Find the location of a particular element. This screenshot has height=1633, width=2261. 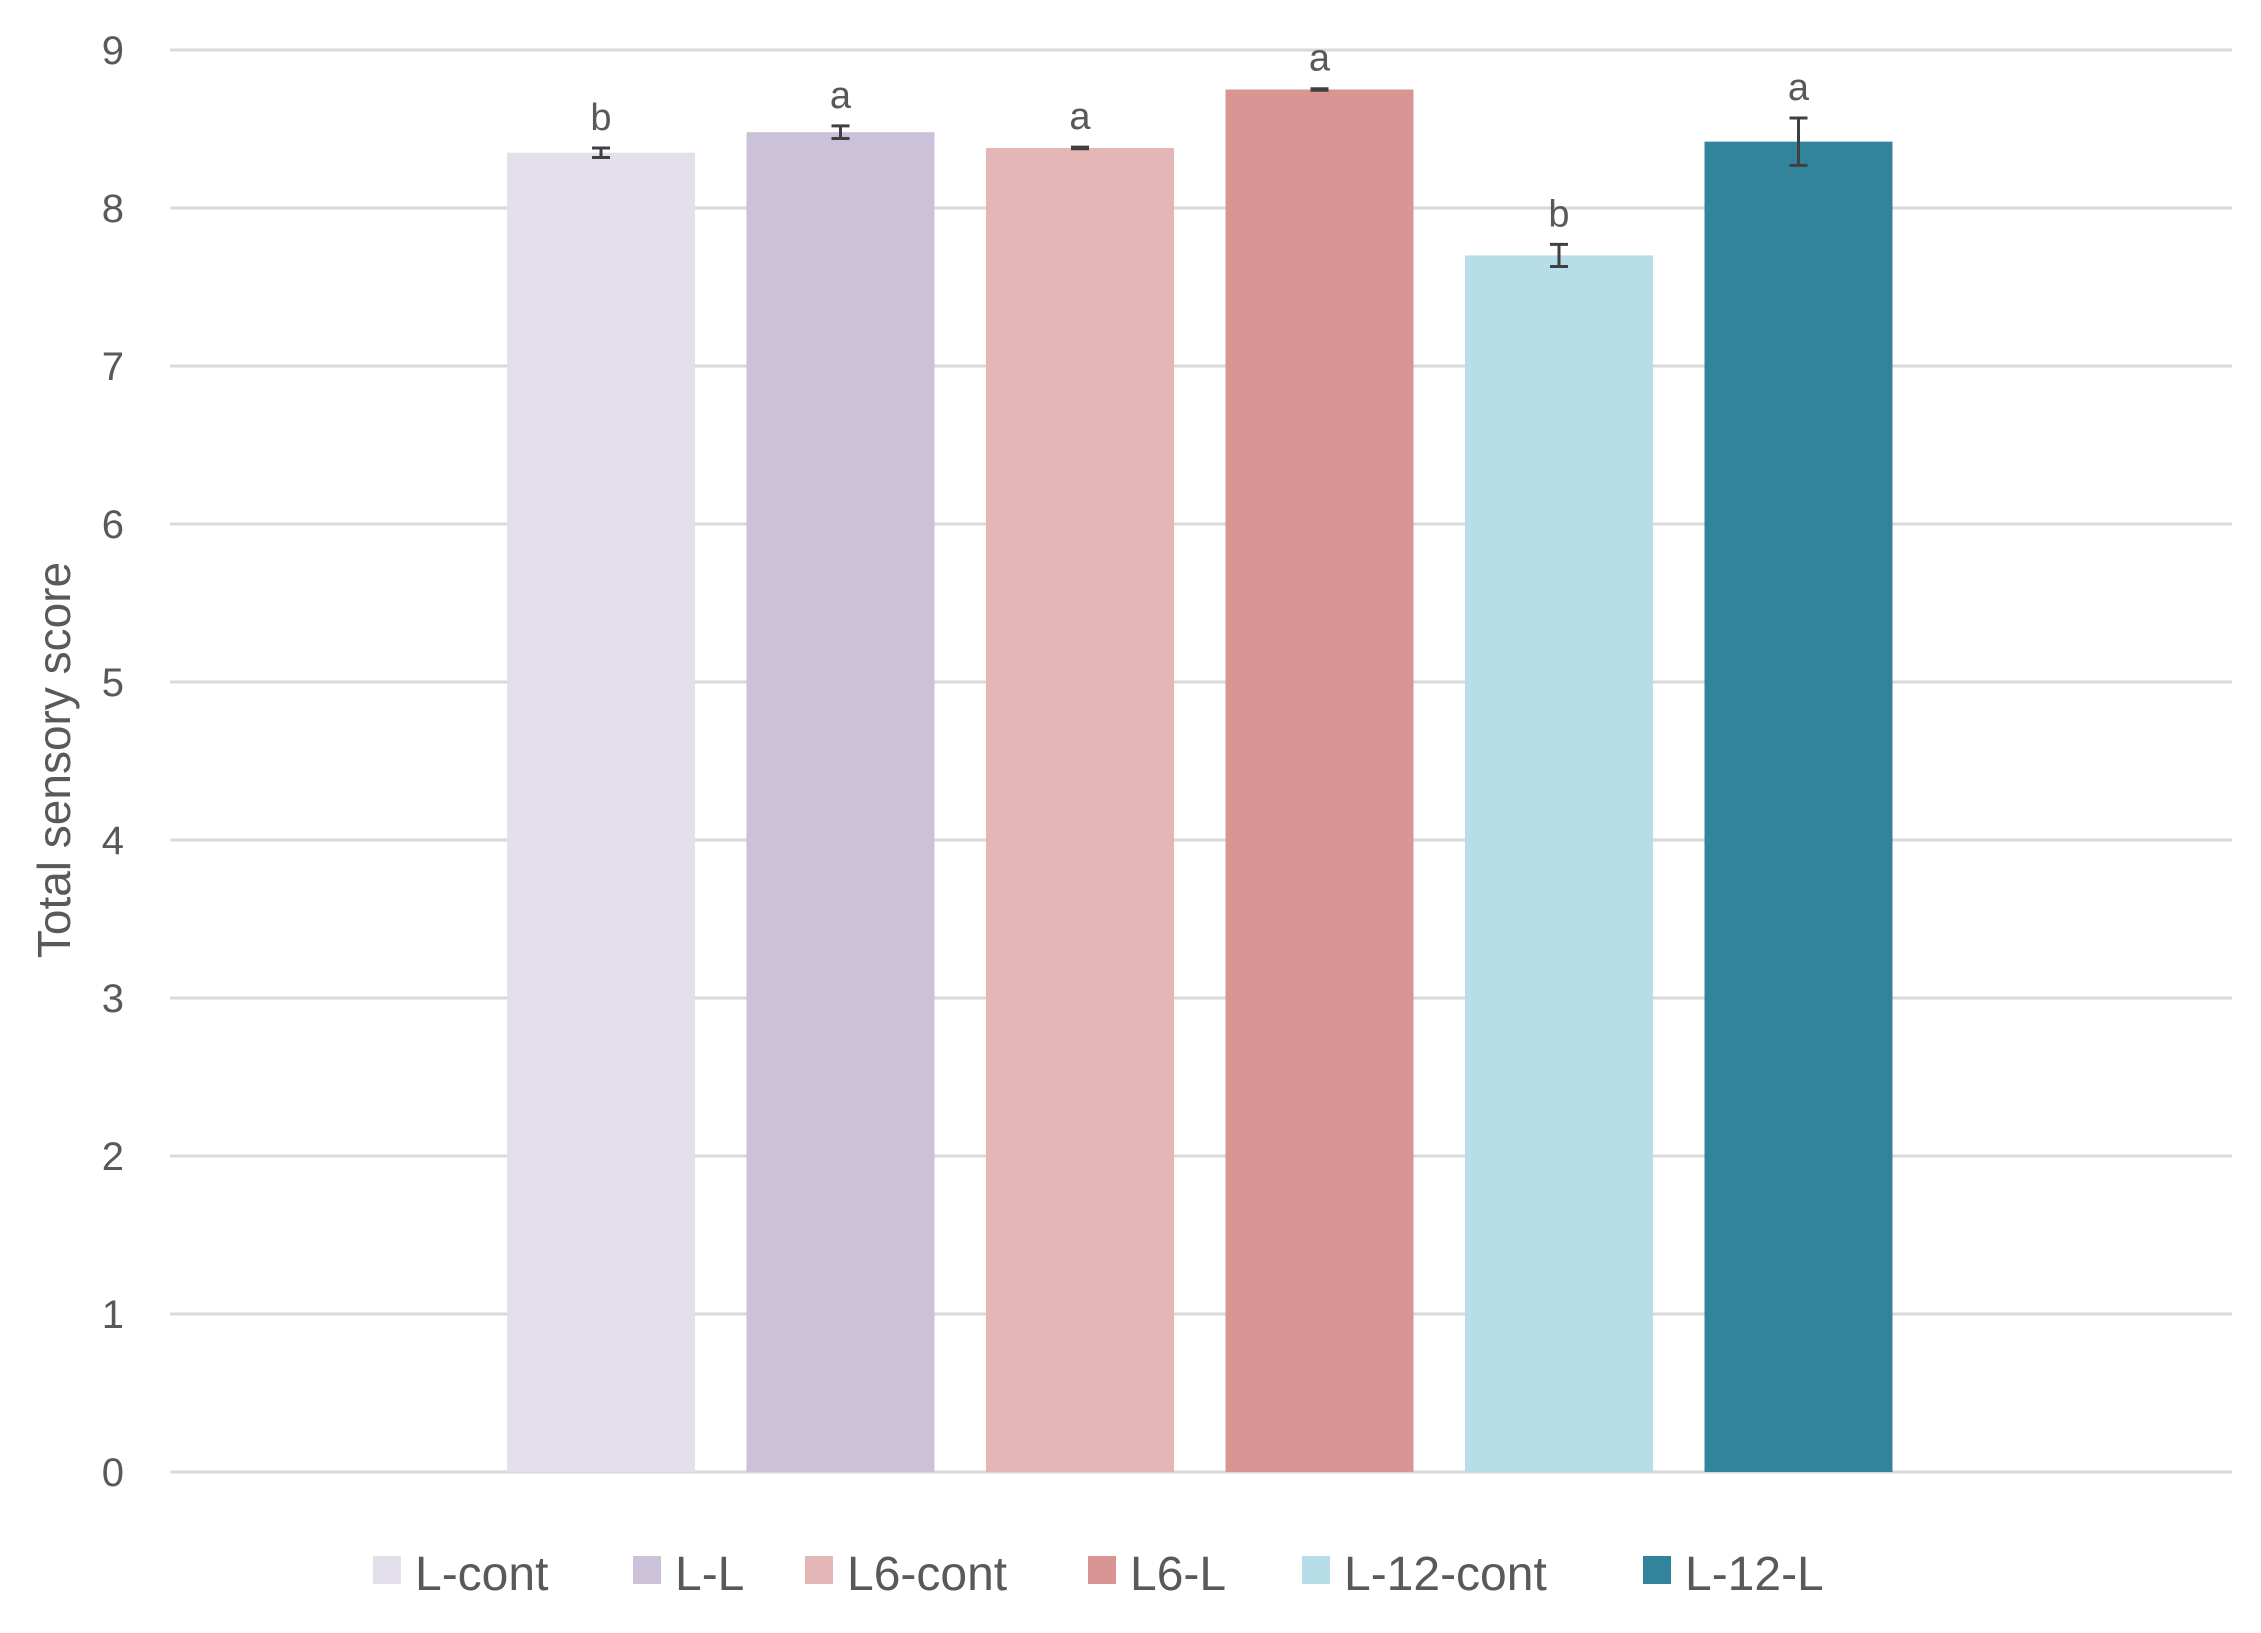

legend-label: L-cont is located at coordinates (481, 1574).